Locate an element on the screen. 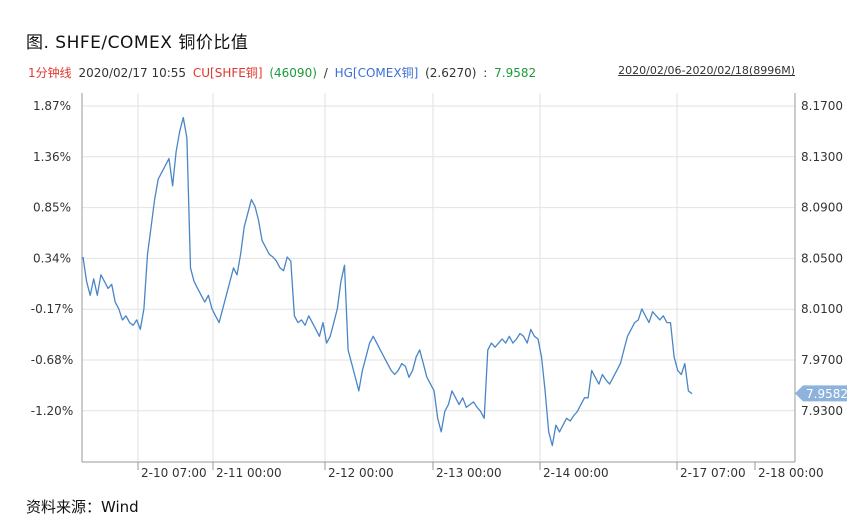 The image size is (865, 525). date-range-label: 2020/02/06-2020/02/18(8996M) is located at coordinates (706, 70).